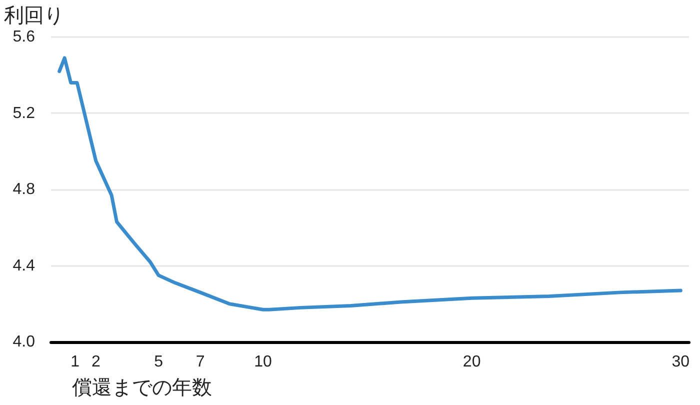 Image resolution: width=700 pixels, height=405 pixels. Describe the element at coordinates (95, 362) in the screenshot. I see `x-tick-label: 2` at that location.